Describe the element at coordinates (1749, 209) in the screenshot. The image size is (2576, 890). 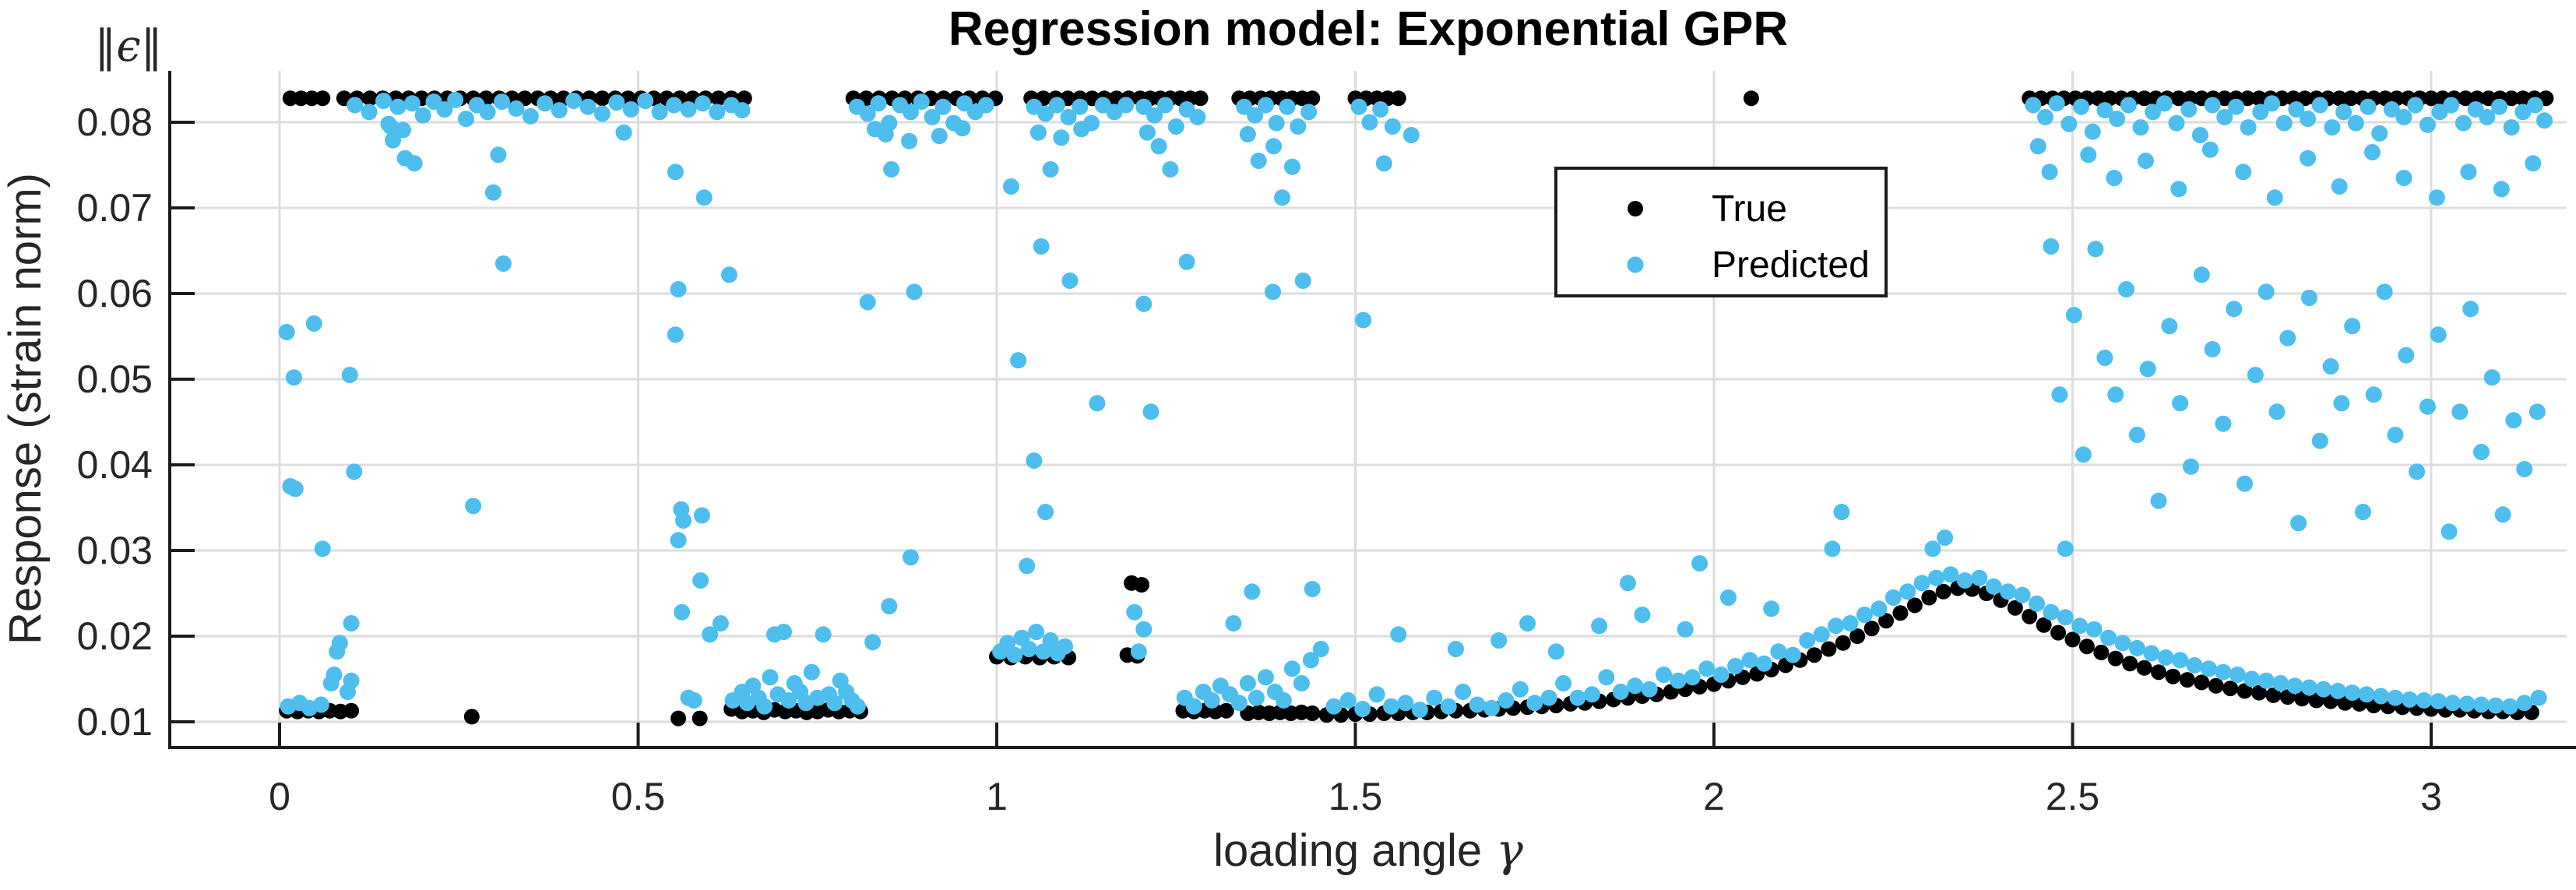
I see `legend-label-true: True` at that location.